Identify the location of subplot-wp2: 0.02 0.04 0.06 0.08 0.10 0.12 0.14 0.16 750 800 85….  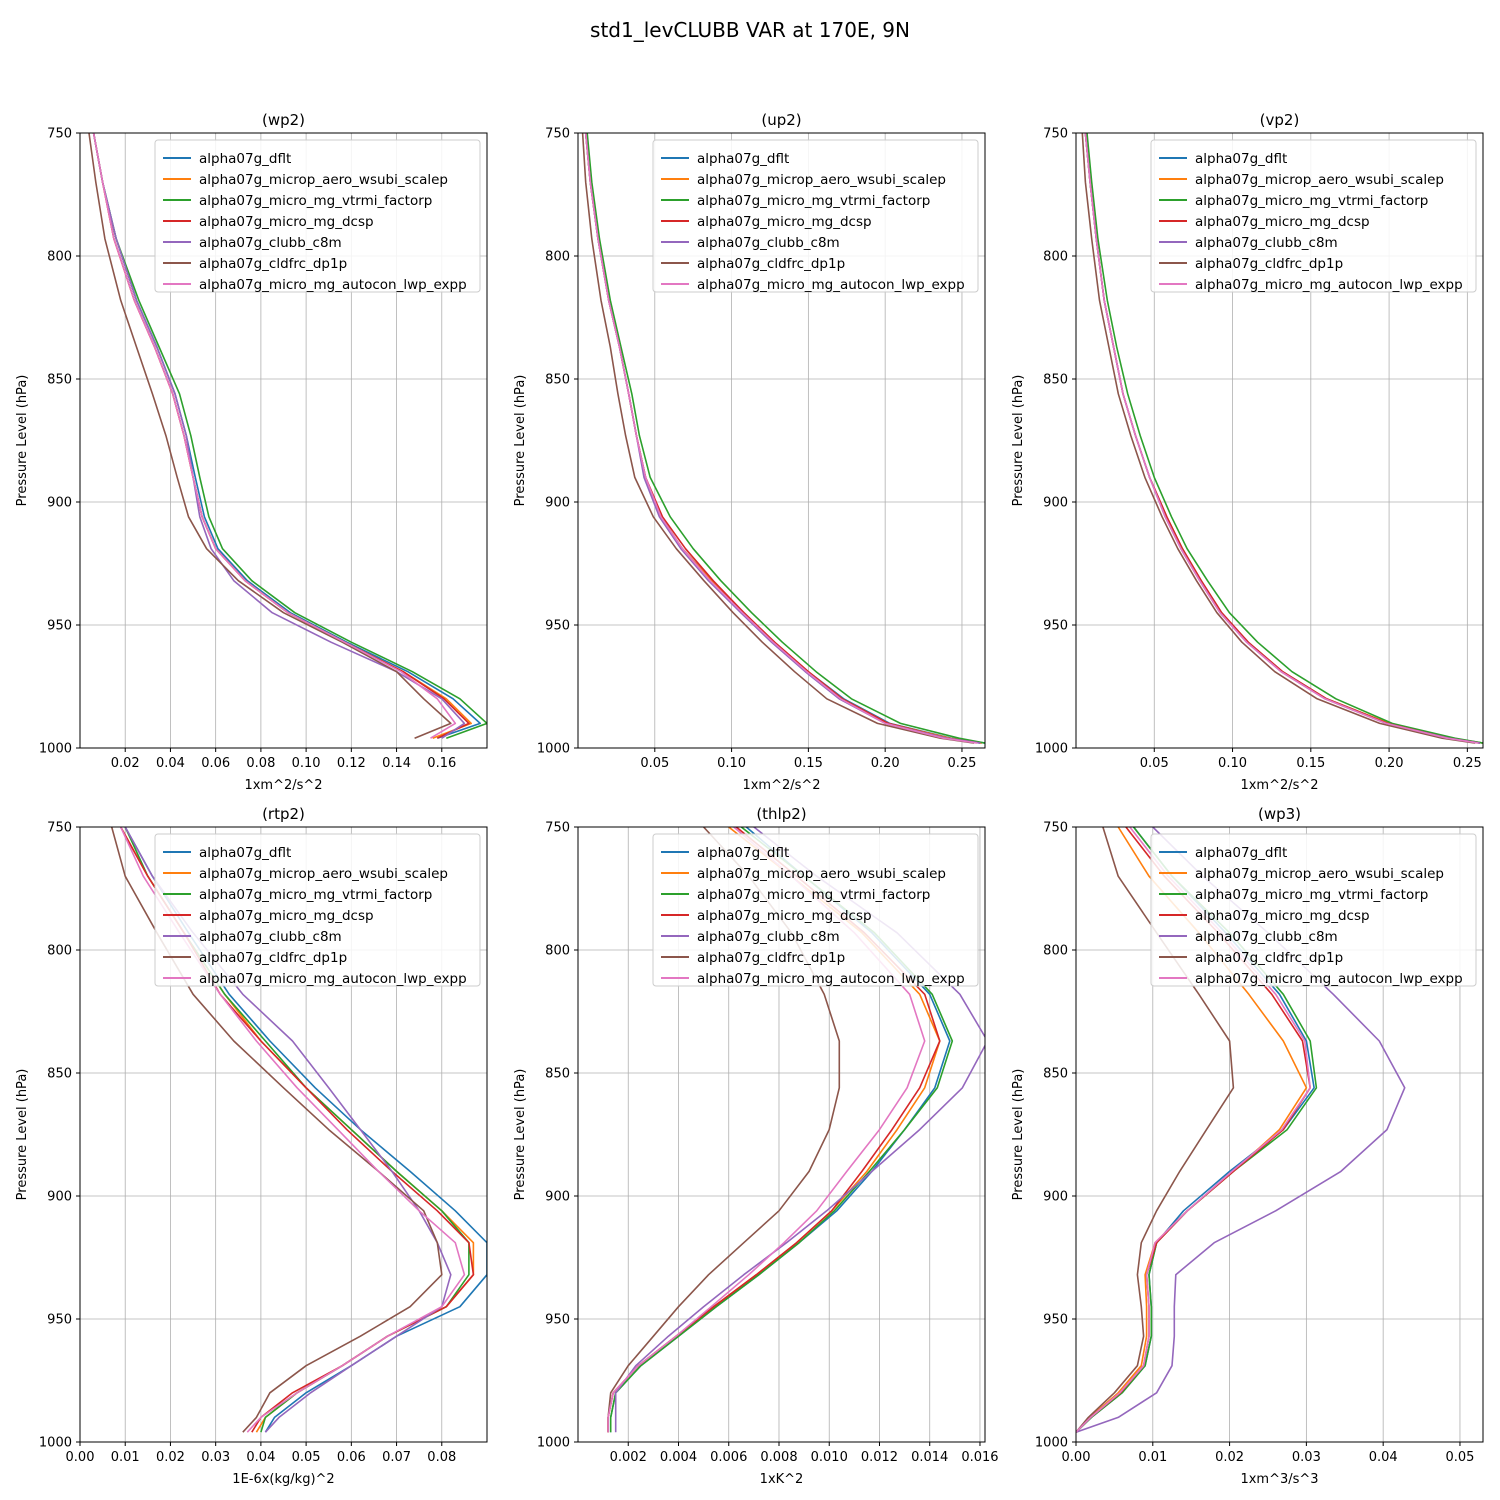
(251, 452).